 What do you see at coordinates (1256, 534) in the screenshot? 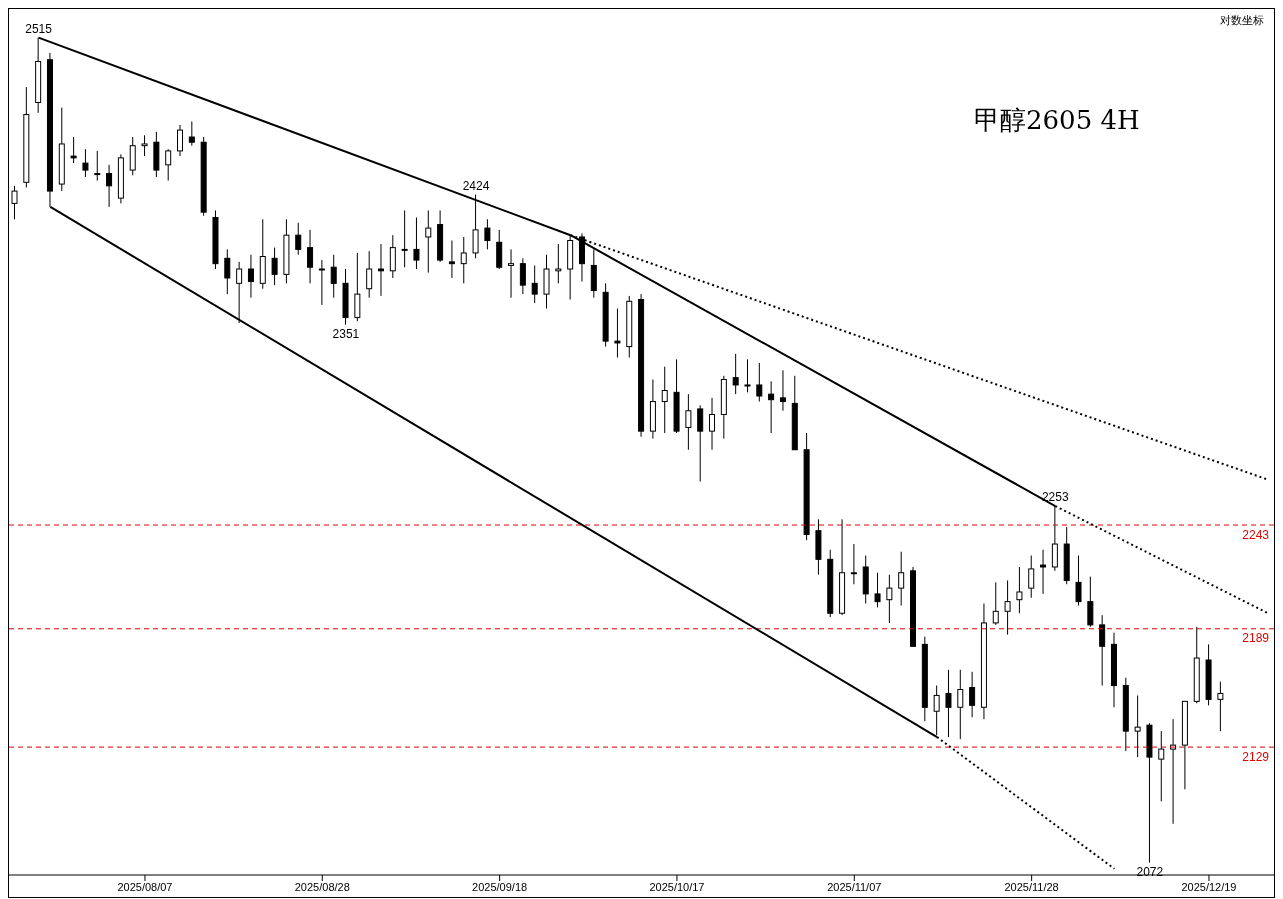
I see `ref-line-label: 2243` at bounding box center [1256, 534].